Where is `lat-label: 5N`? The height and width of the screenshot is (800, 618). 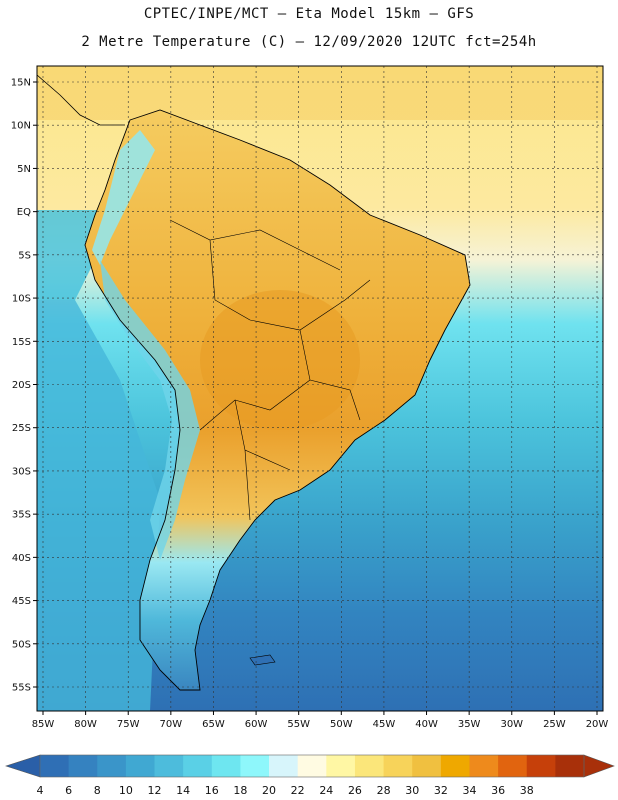
lat-label: 5N is located at coordinates (24, 169).